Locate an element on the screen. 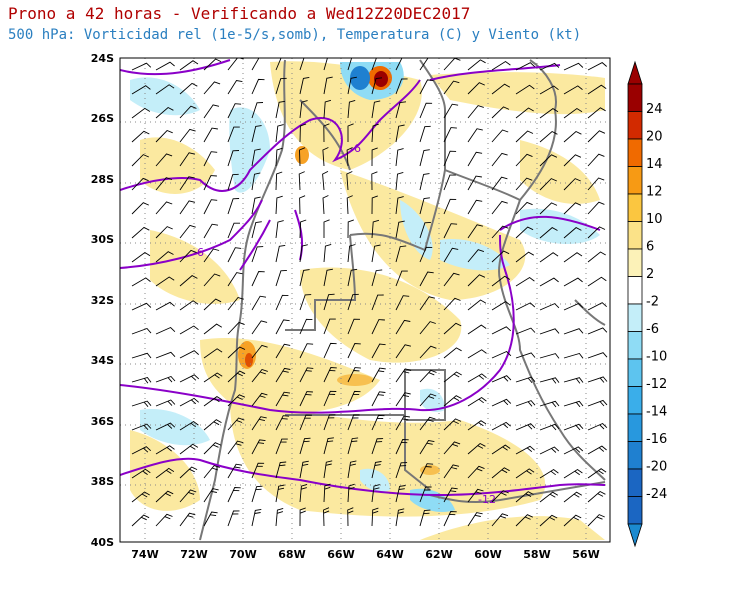 The image size is (750, 600). lon-label: 64W is located at coordinates (389, 554).